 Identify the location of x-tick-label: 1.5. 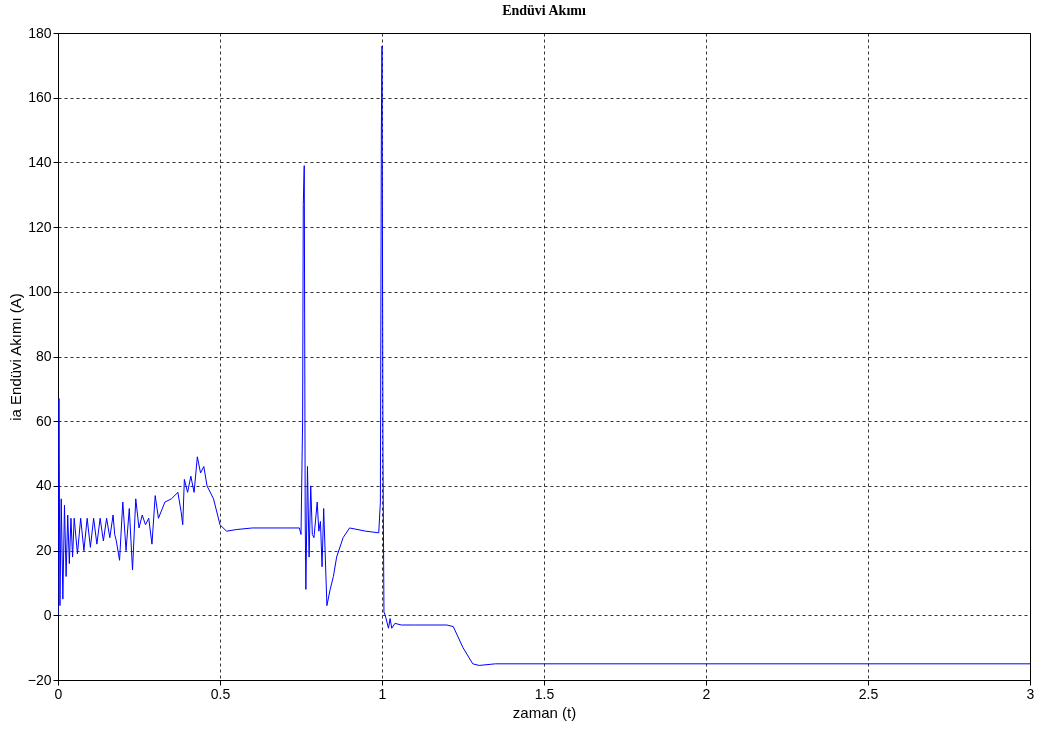
(544, 693).